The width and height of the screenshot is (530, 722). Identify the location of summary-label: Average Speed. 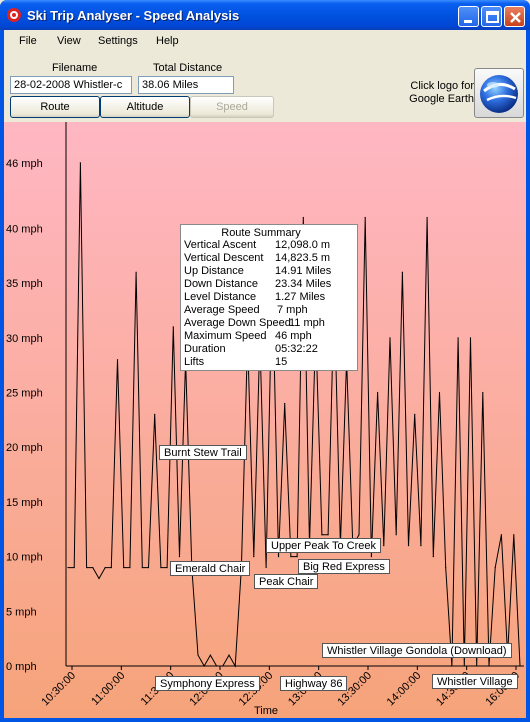
(222, 310).